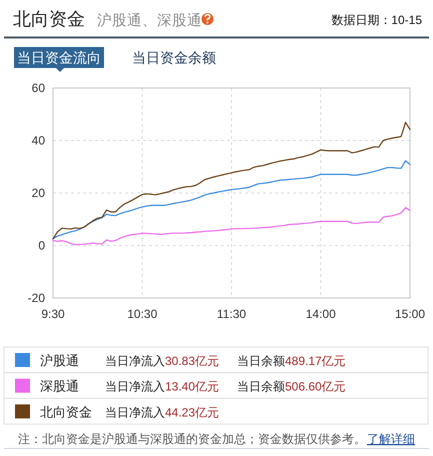  I want to click on legend-label: 深股通, so click(59, 386).